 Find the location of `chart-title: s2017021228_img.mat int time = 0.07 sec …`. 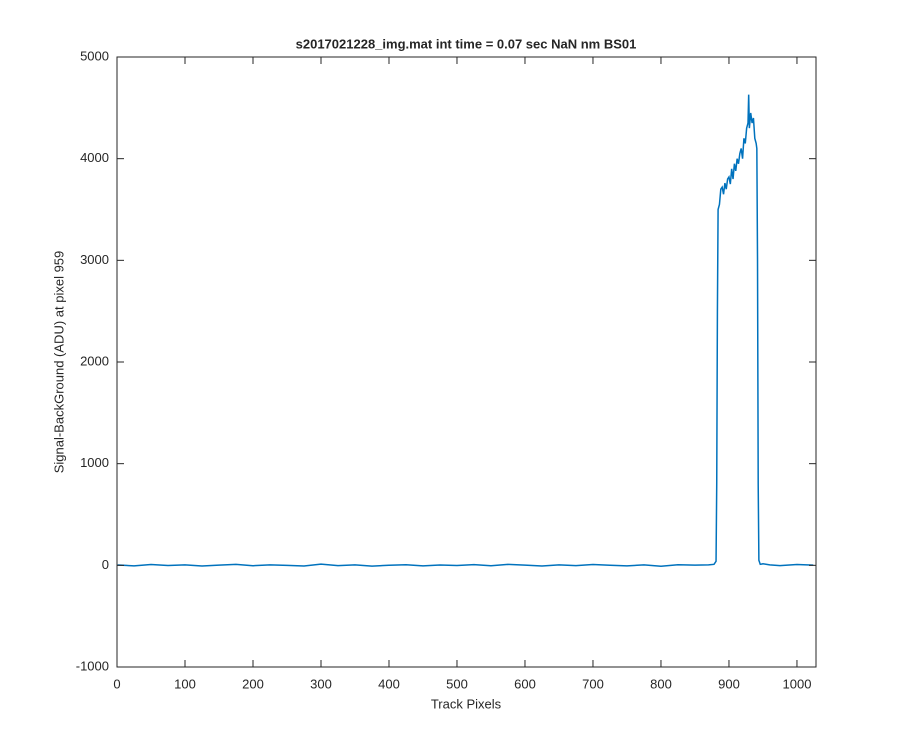

chart-title: s2017021228_img.mat int time = 0.07 sec … is located at coordinates (466, 43).